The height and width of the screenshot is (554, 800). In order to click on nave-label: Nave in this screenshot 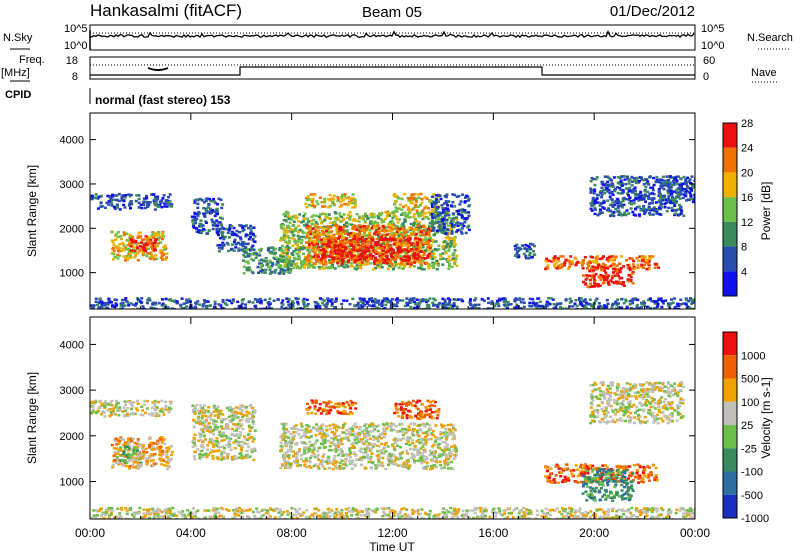, I will do `click(764, 73)`.